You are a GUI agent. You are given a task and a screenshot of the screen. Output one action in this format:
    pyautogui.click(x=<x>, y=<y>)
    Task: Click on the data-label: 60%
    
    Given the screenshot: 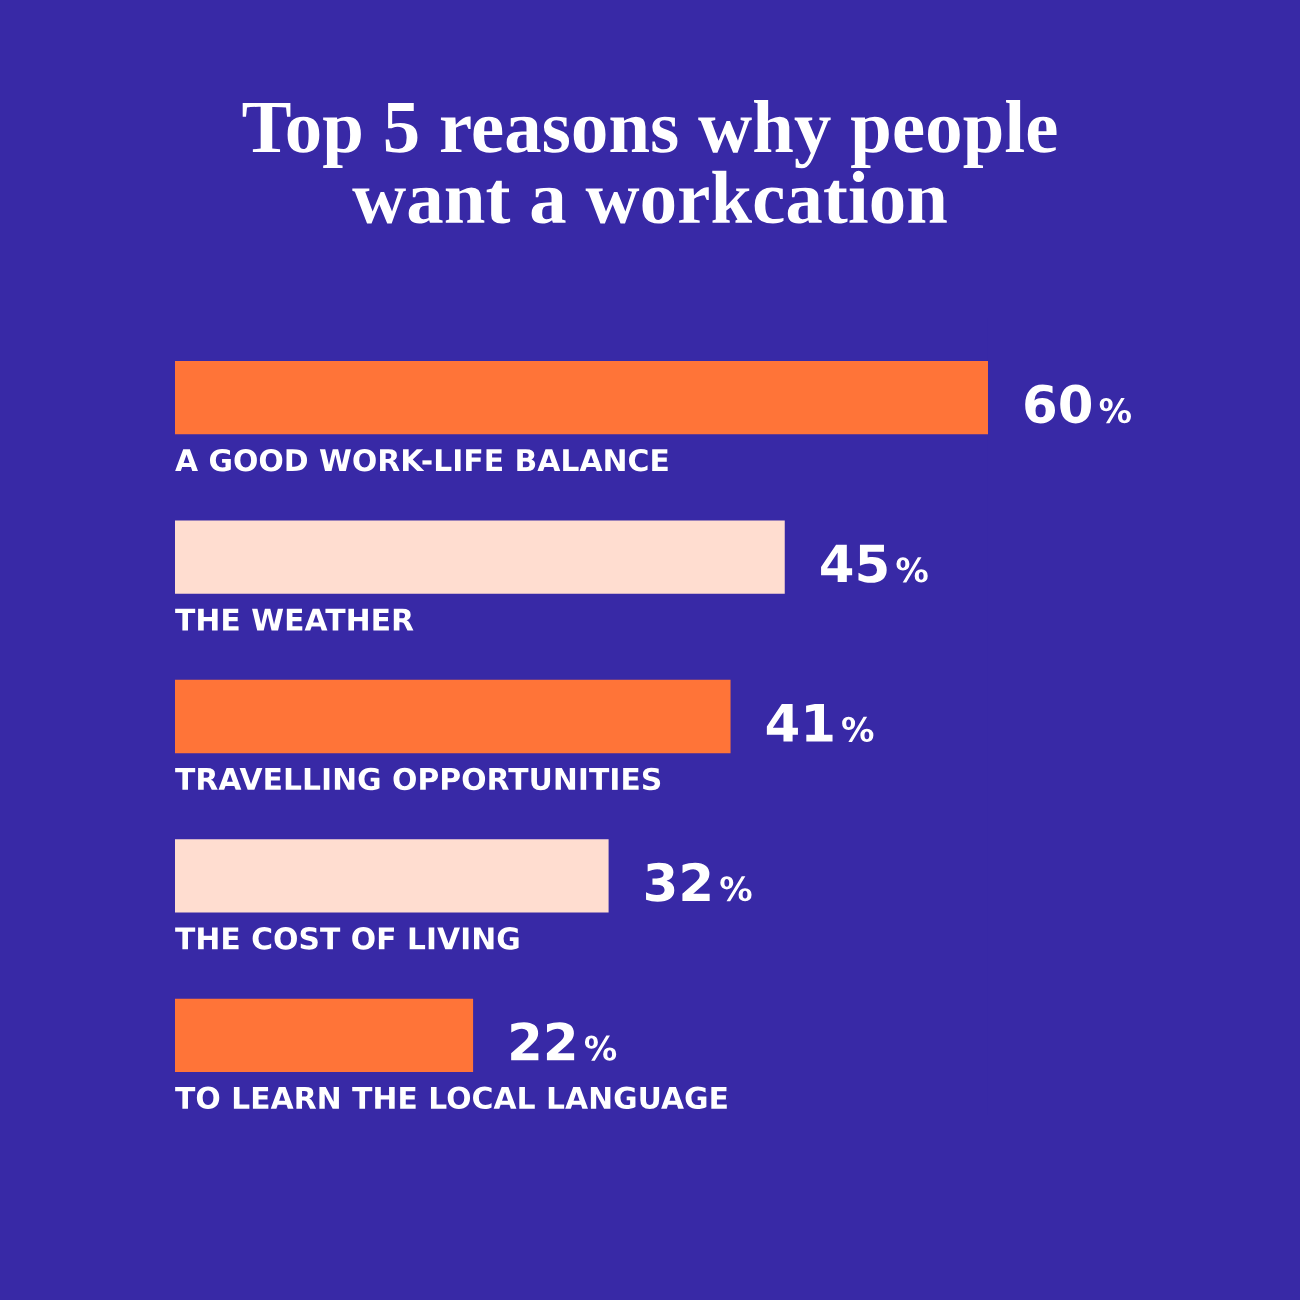 What is the action you would take?
    pyautogui.click(x=1078, y=404)
    